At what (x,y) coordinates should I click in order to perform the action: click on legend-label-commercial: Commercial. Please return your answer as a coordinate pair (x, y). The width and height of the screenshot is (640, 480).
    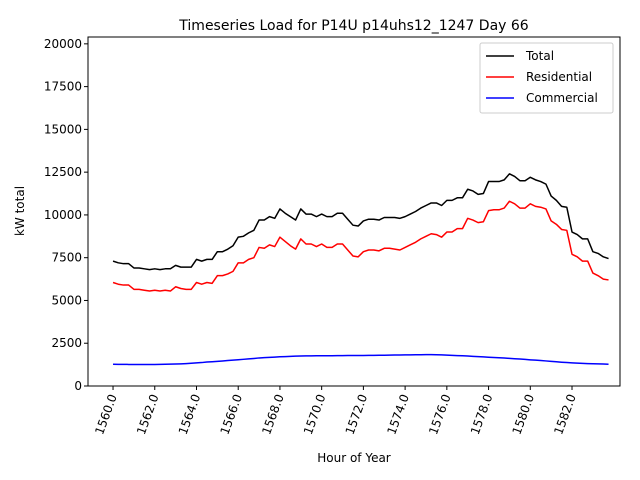
    Looking at the image, I should click on (562, 98).